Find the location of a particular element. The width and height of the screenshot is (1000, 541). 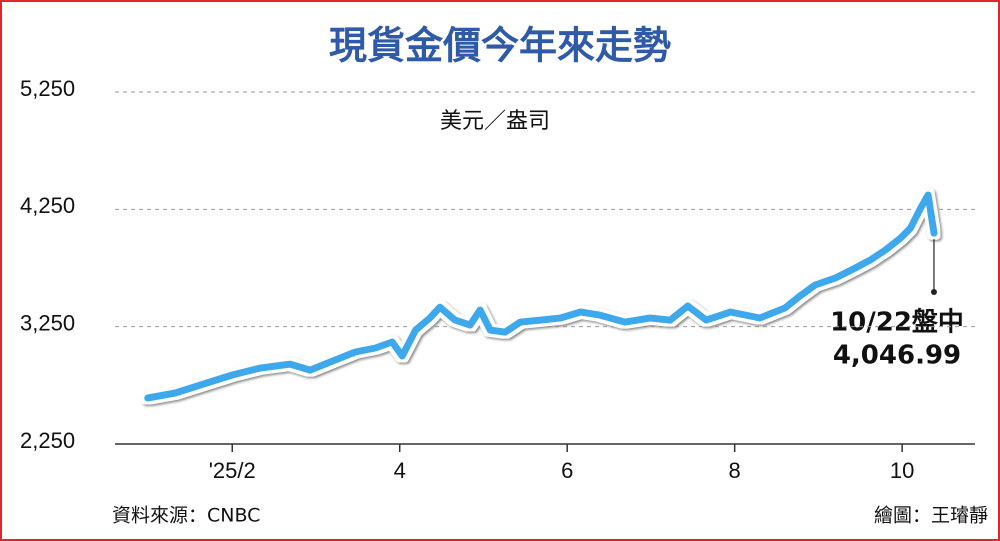

x-tick-label: 6 is located at coordinates (567, 470).